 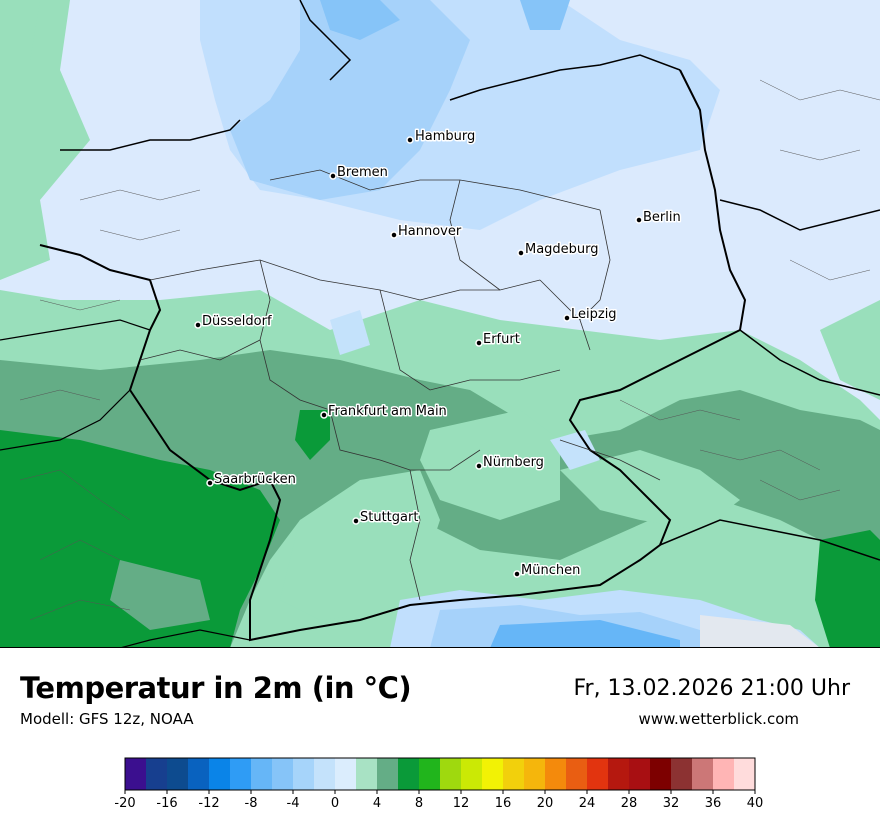 What do you see at coordinates (186, 638) in the screenshot?
I see `swiss-border` at bounding box center [186, 638].